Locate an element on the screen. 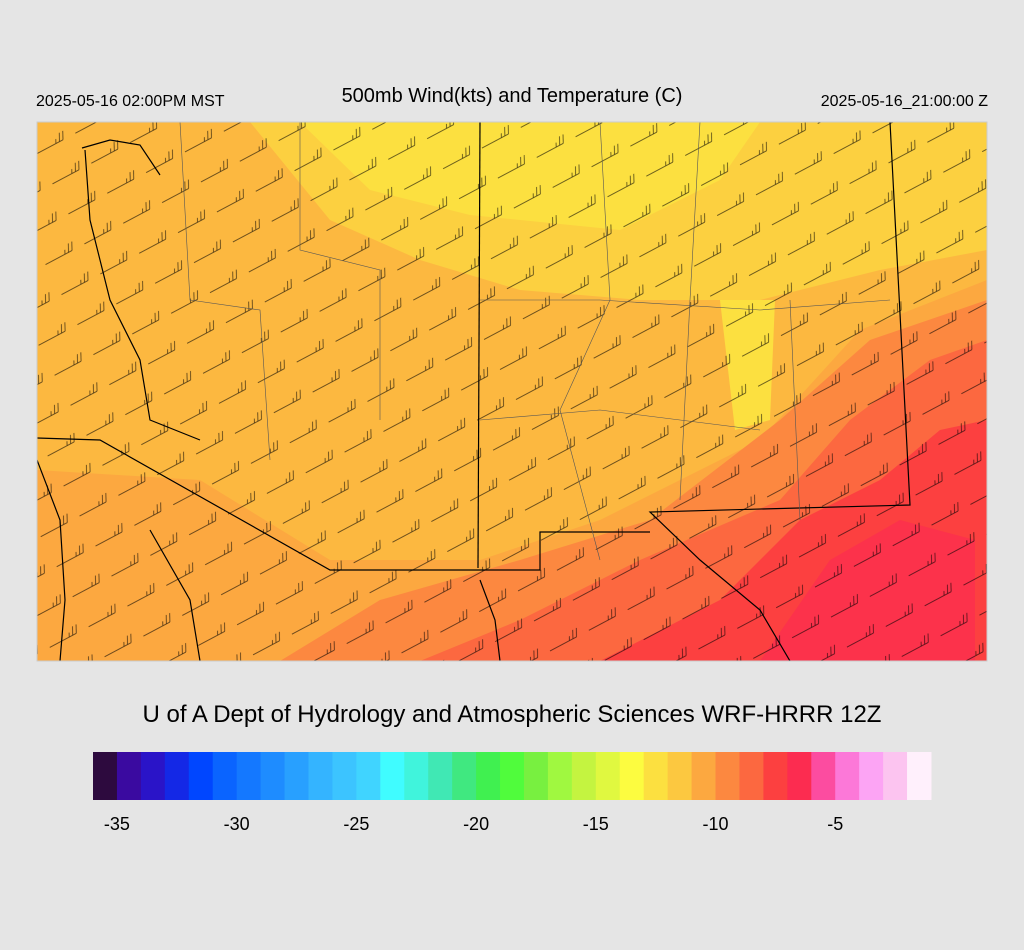  valid-local: 2025-05-16 02:00PM MST is located at coordinates (130, 101).